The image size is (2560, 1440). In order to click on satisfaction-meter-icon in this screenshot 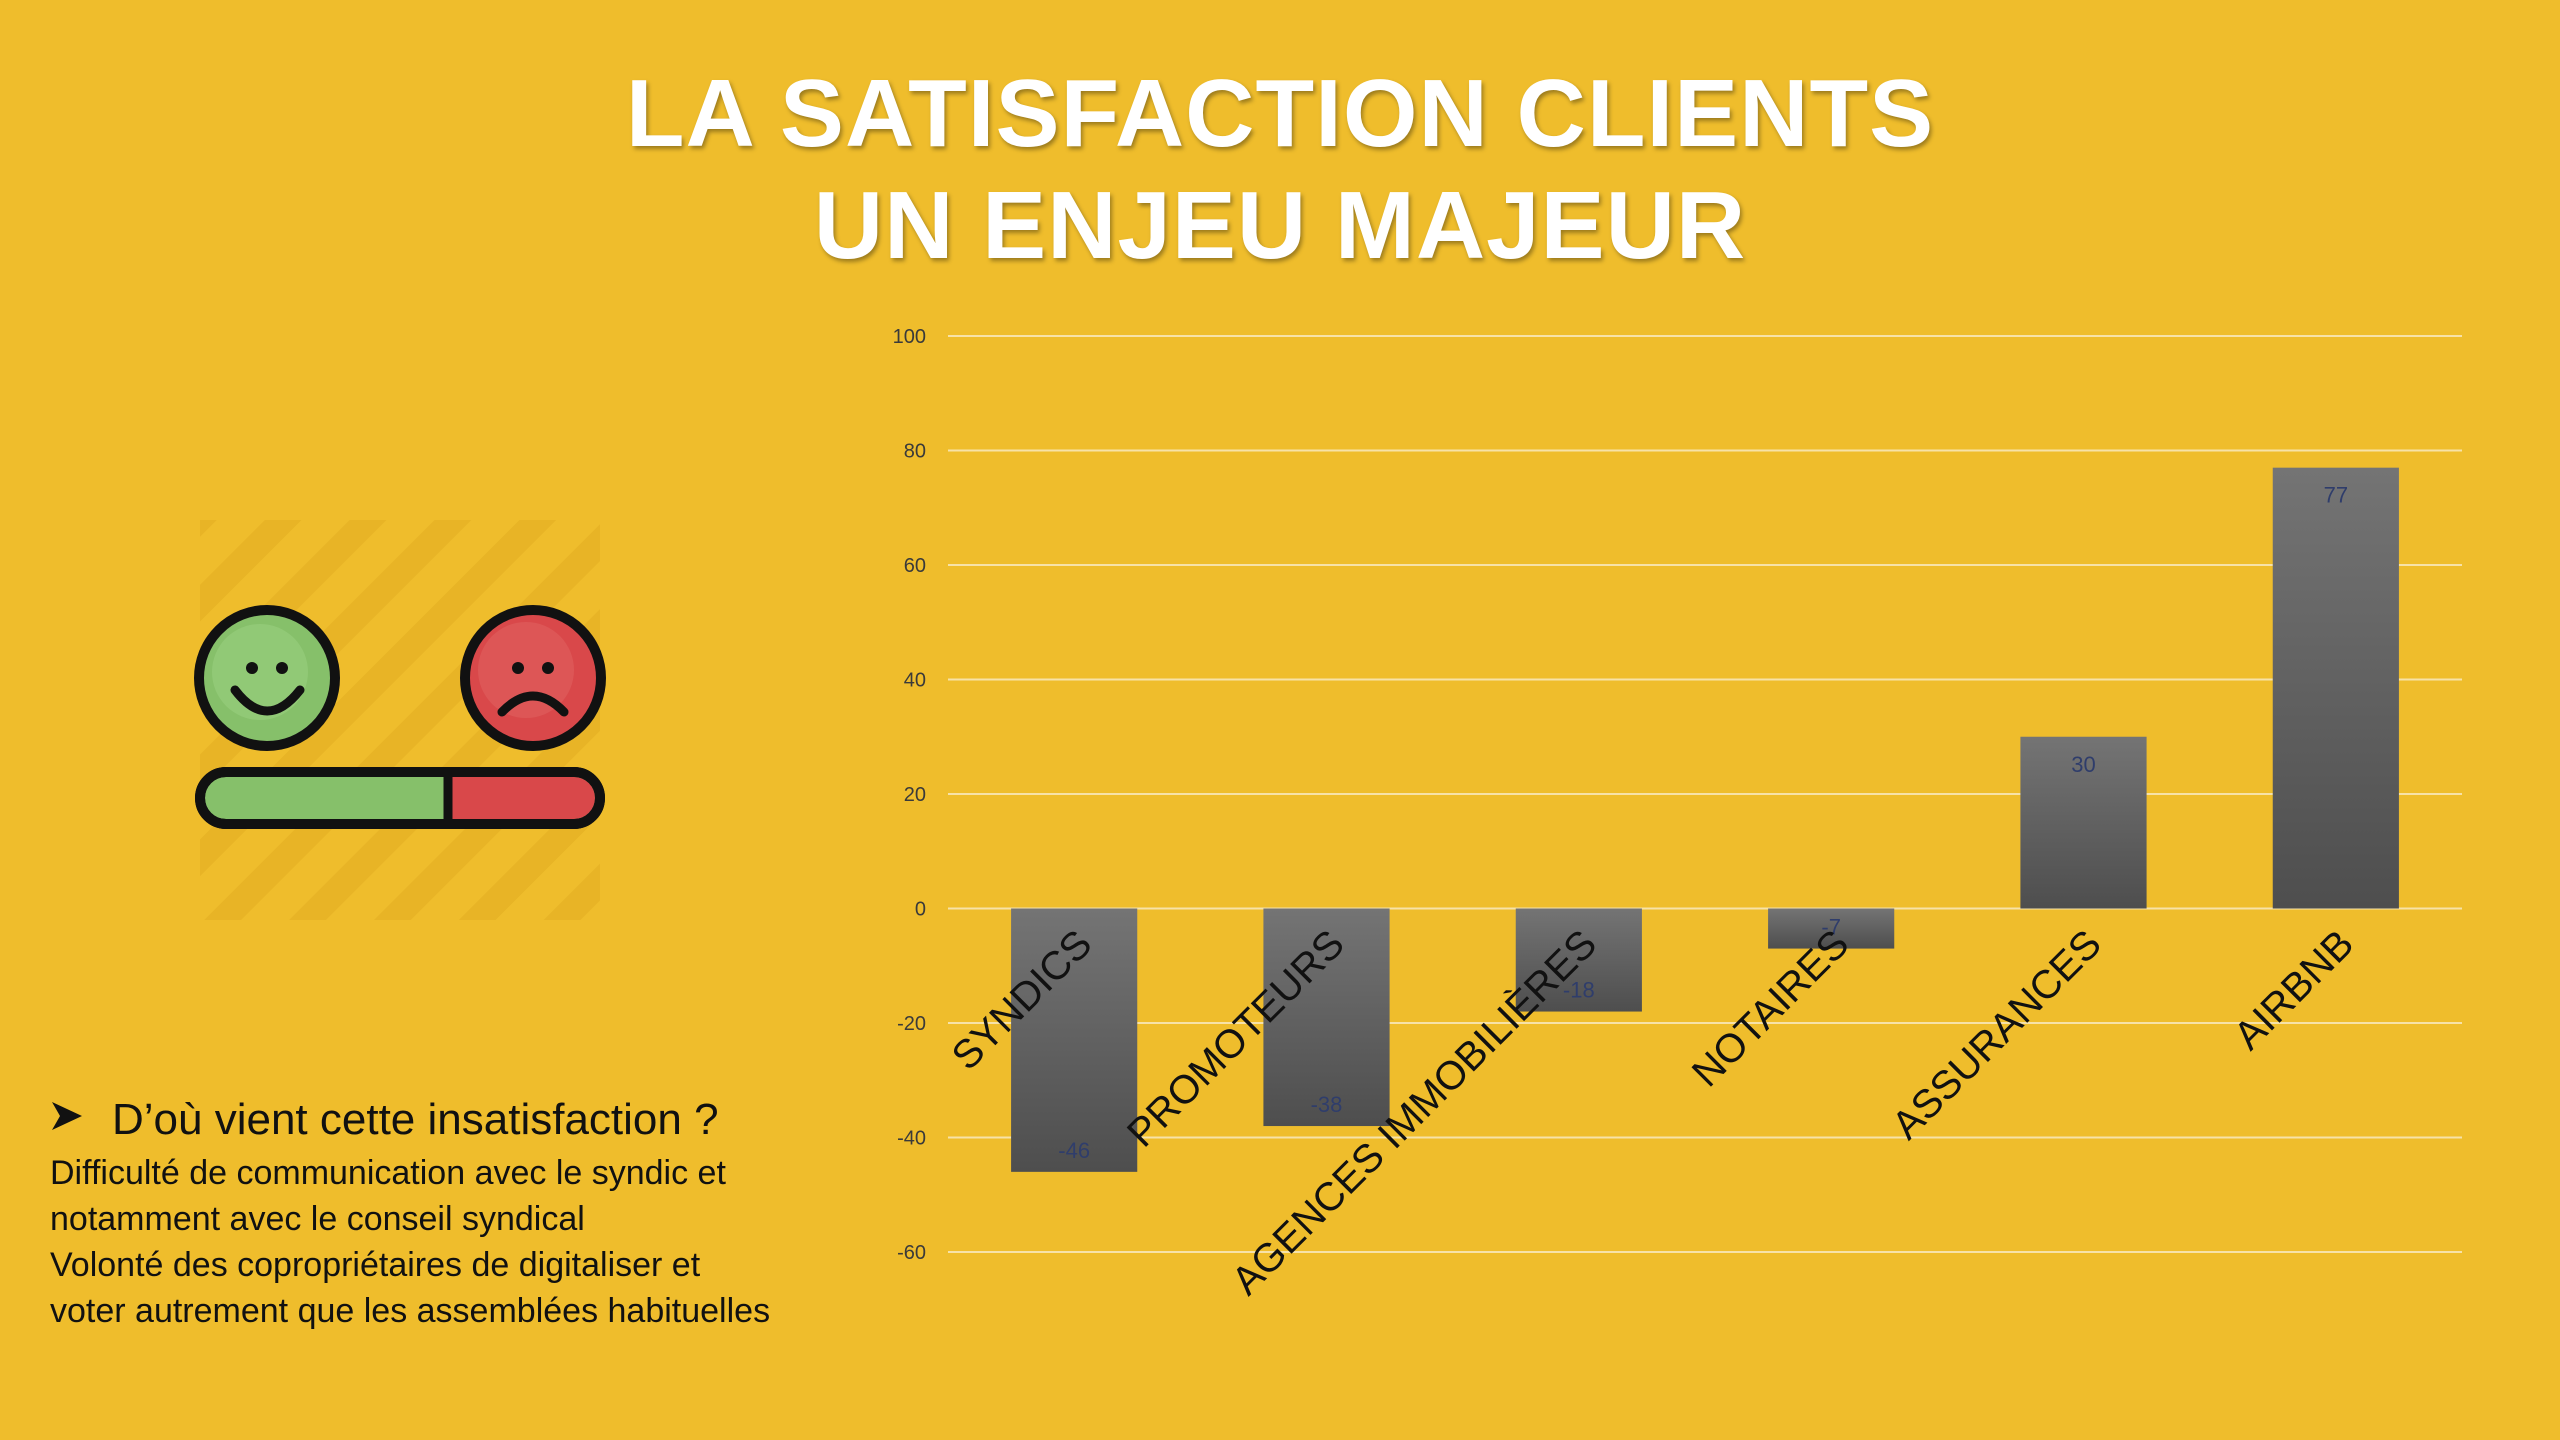, I will do `click(400, 720)`.